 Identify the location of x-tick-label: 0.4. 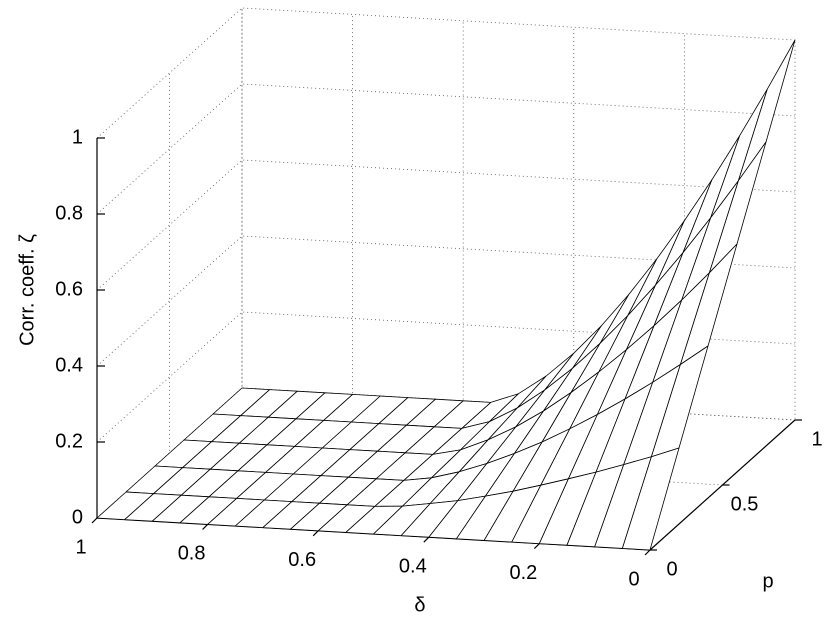
(413, 566).